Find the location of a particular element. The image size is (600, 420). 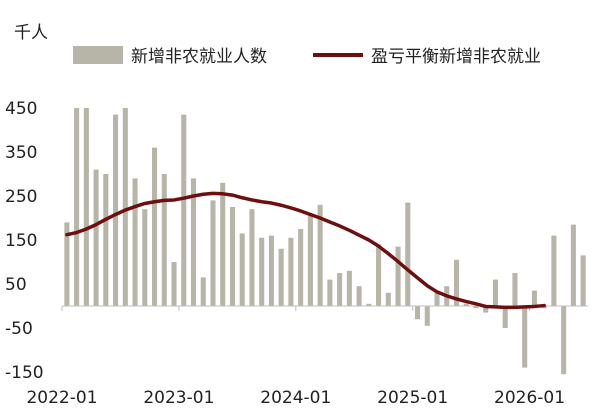

x-axis: 2022-01 2023-01 2024-01 2025-01 2026-01 is located at coordinates (295, 398).